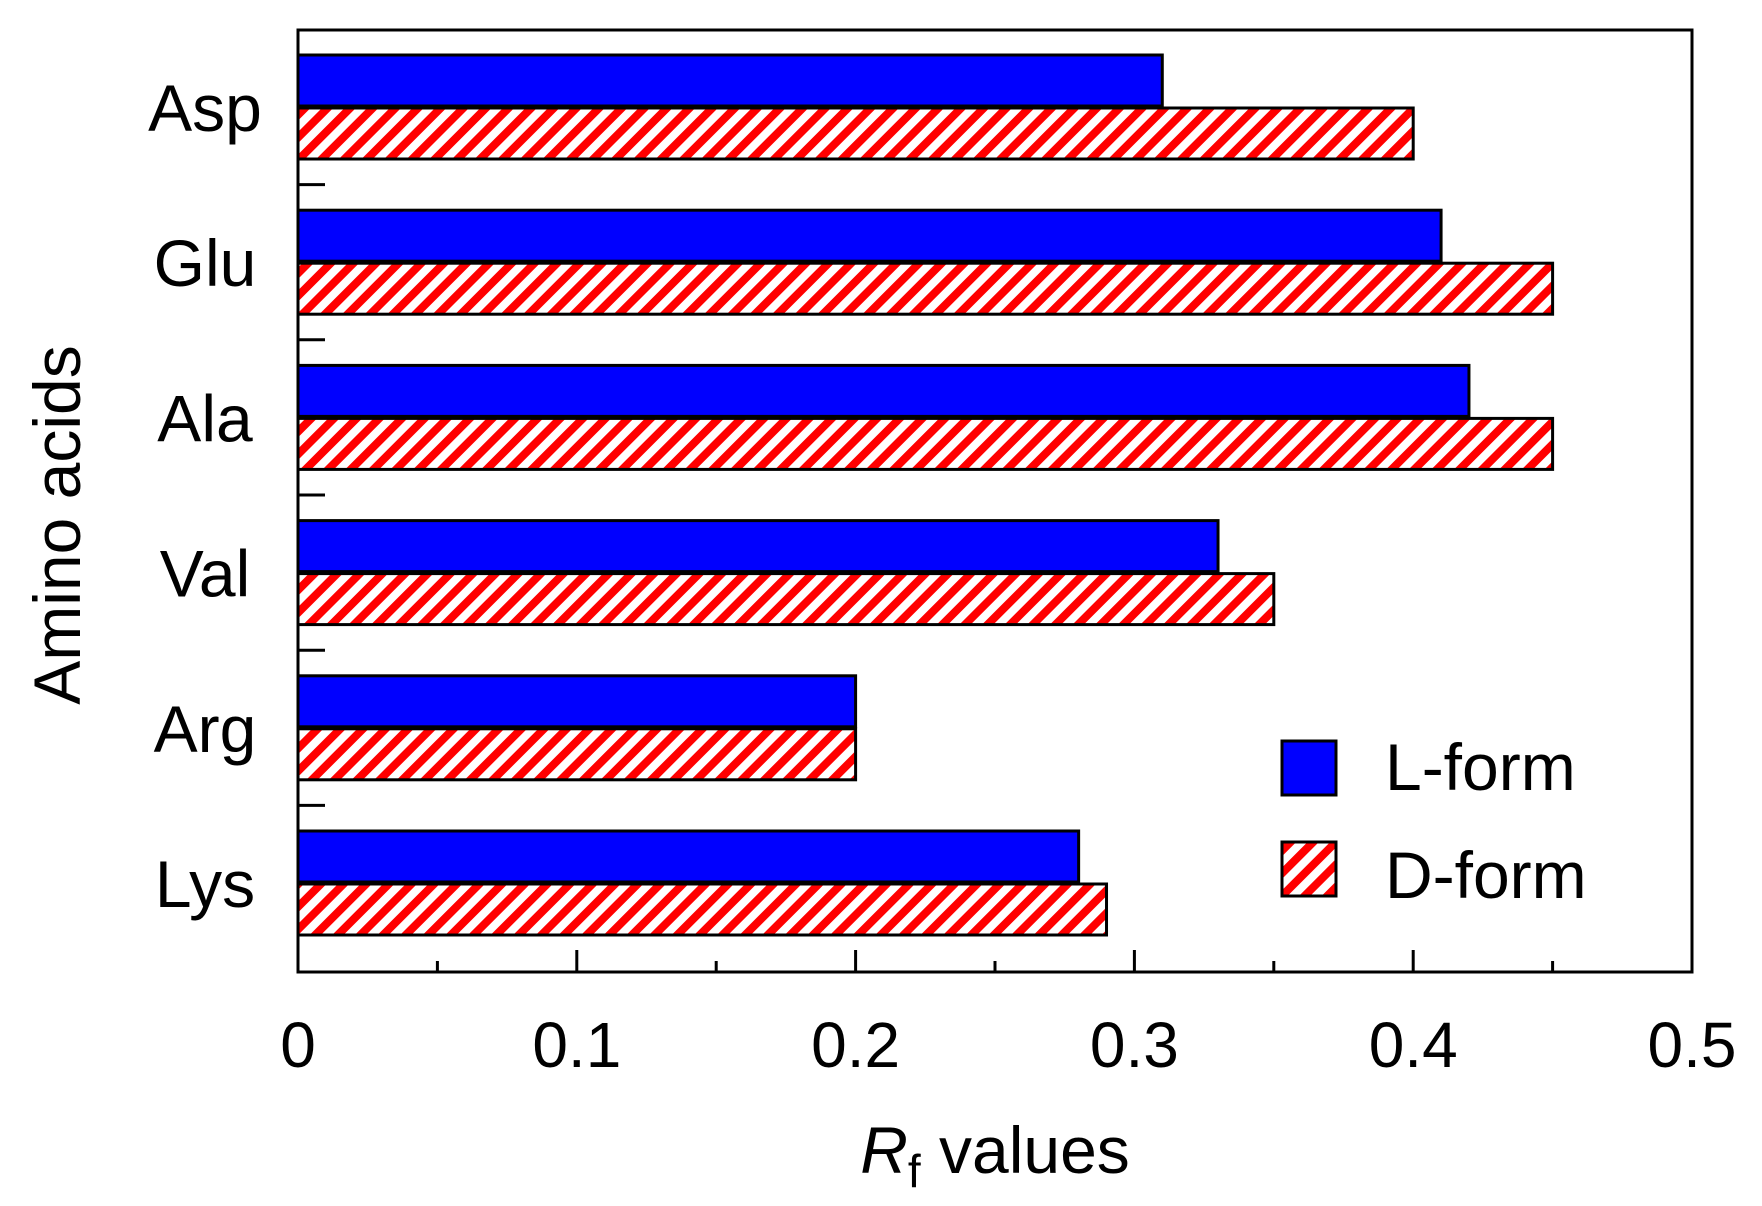  I want to click on x-axis-title-italic: R, so click(884, 1150).